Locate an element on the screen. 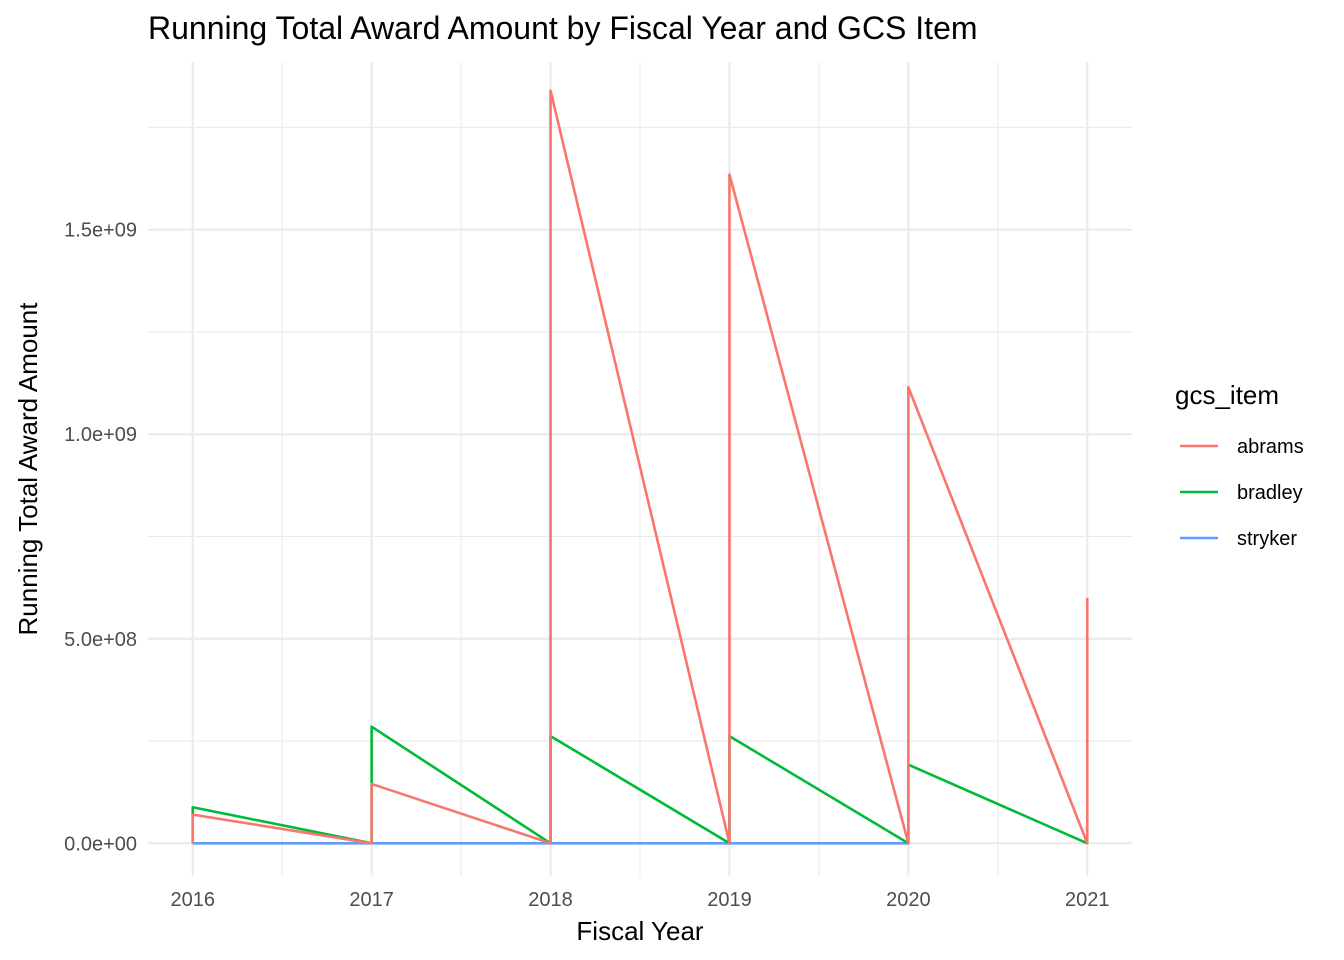 Image resolution: width=1344 pixels, height=960 pixels. legend-items: abrams bradley stryker is located at coordinates (1242, 493).